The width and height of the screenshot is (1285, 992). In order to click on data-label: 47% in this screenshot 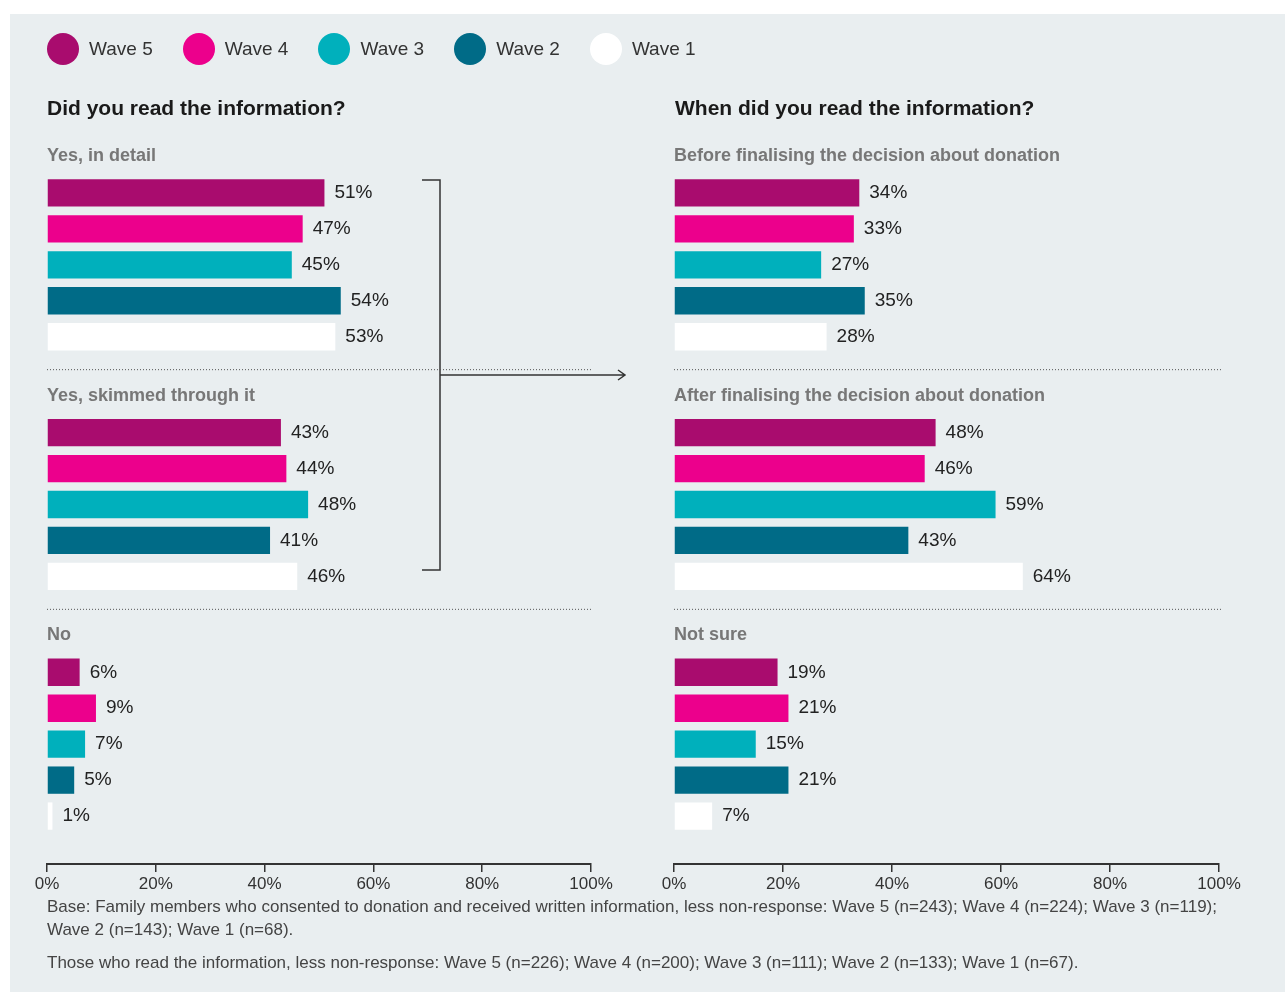, I will do `click(331, 228)`.